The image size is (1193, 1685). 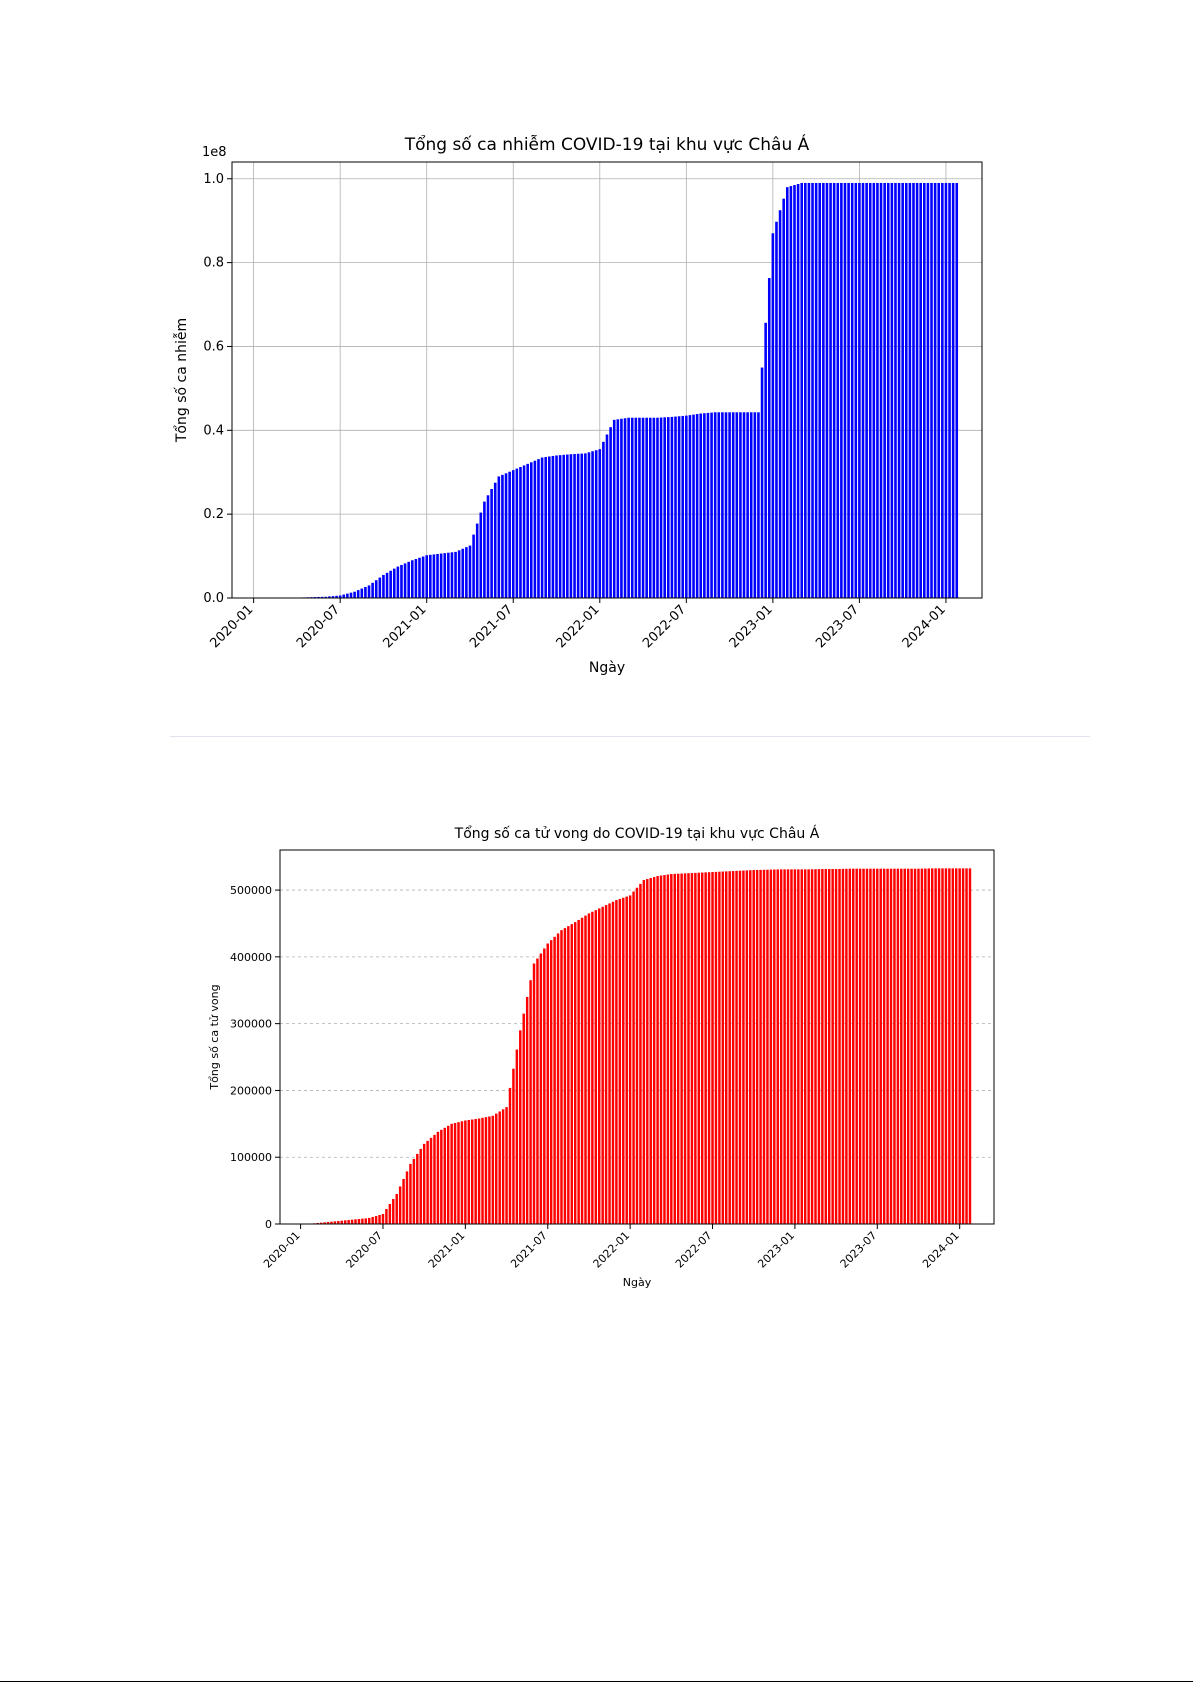 I want to click on x-tick-label: 2021-07, so click(x=491, y=626).